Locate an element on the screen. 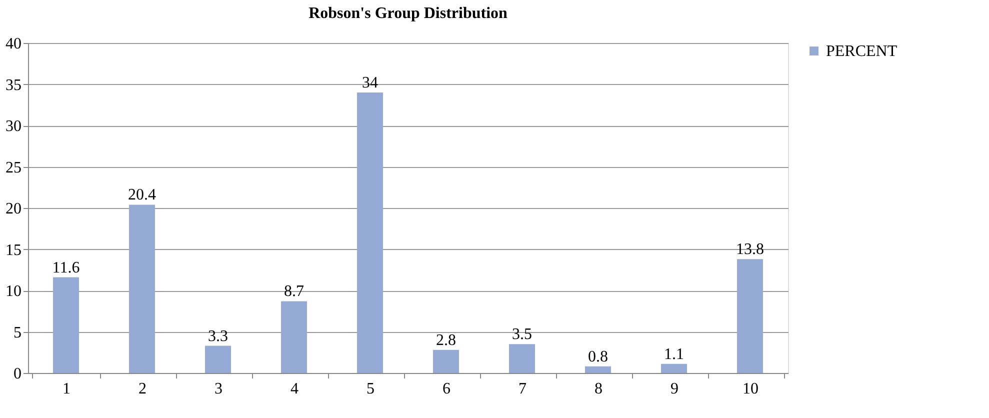 The image size is (989, 418). data-label: 1.1 is located at coordinates (674, 354).